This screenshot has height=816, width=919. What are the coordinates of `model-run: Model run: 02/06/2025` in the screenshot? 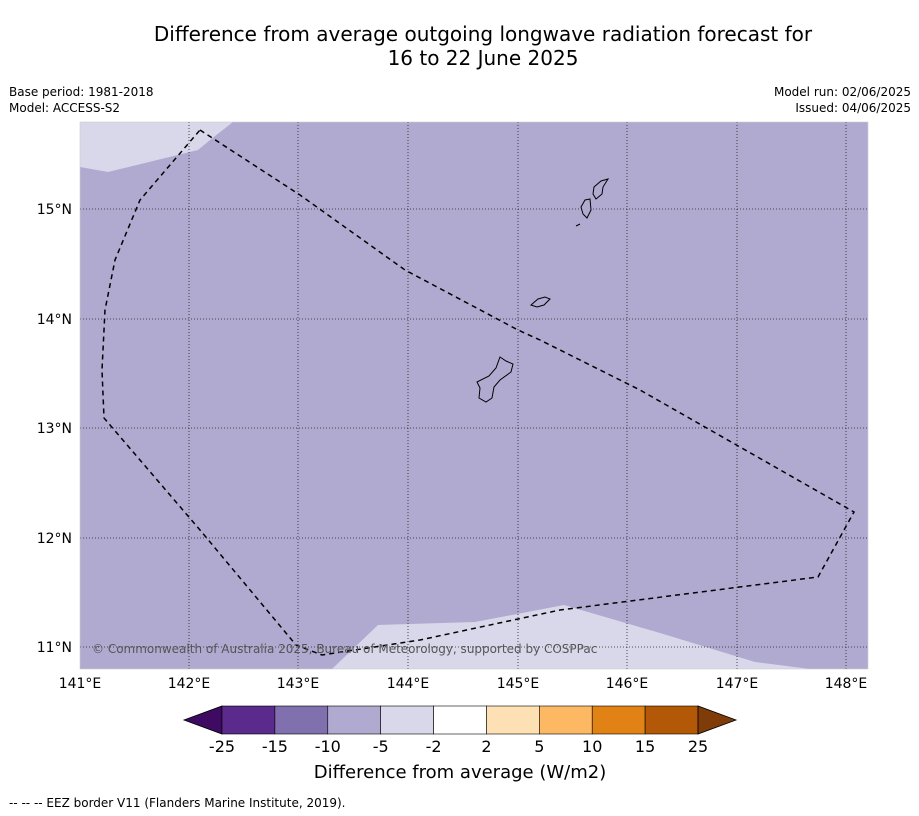 It's located at (842, 92).